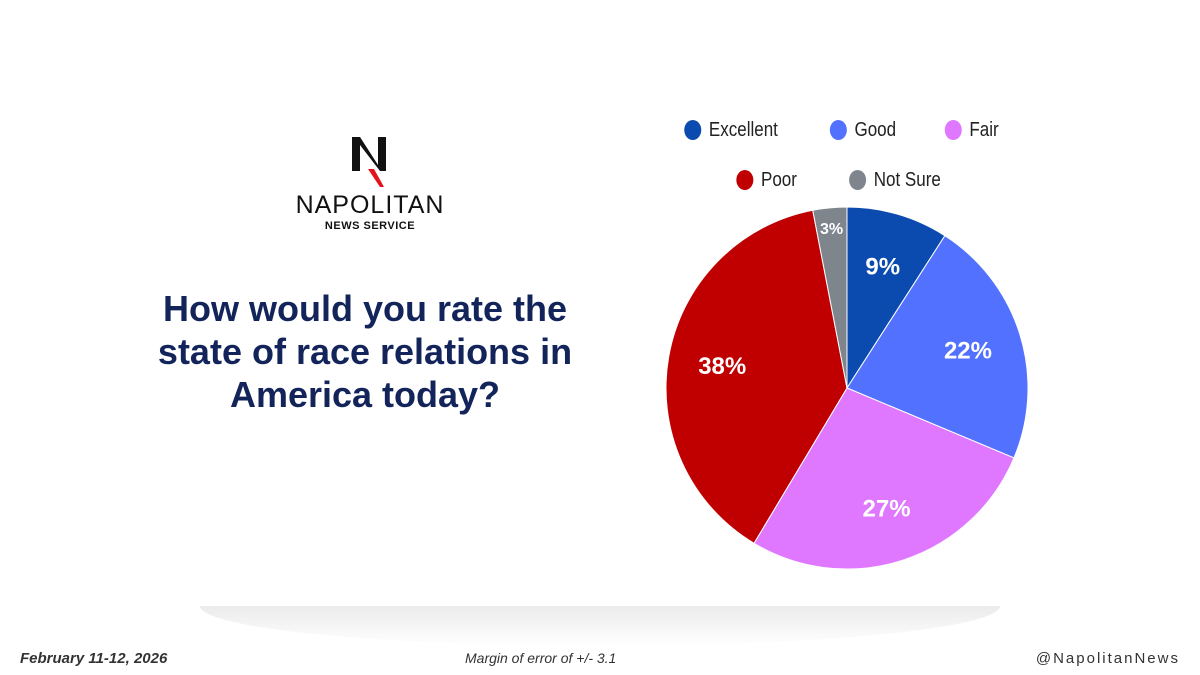 The height and width of the screenshot is (675, 1200). I want to click on legend-label: Excellent, so click(744, 129).